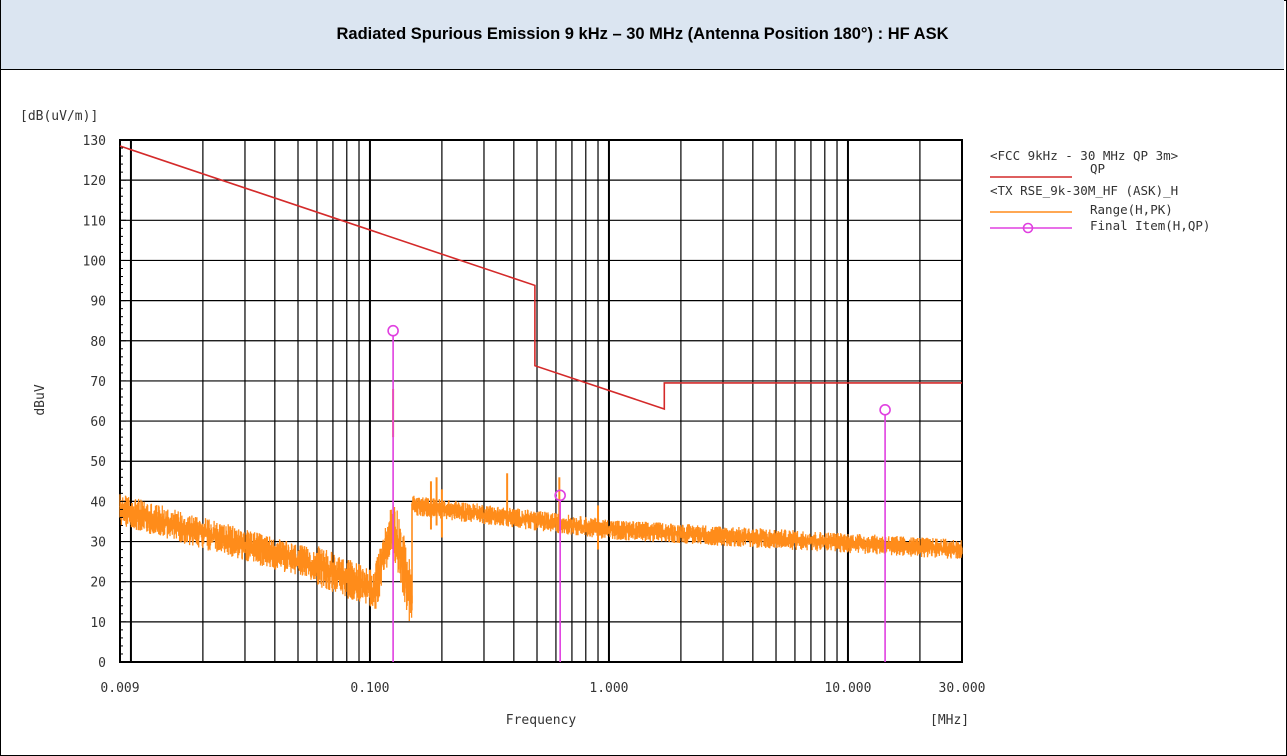 This screenshot has height=756, width=1287. What do you see at coordinates (1097, 168) in the screenshot?
I see `legend-label: QP` at bounding box center [1097, 168].